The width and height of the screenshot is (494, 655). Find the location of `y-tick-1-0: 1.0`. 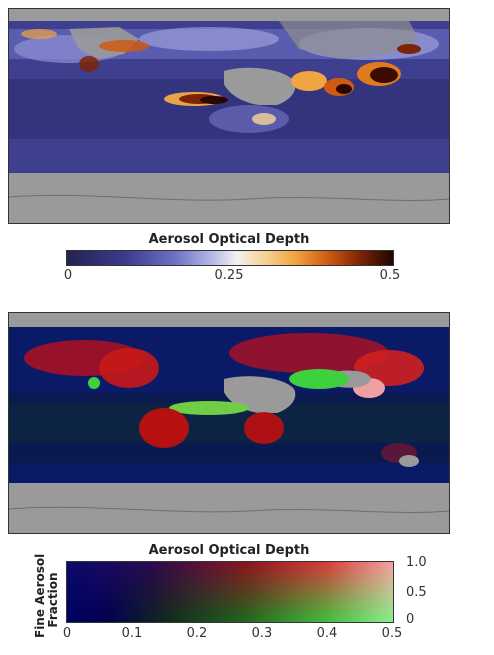

y-tick-1-0: 1.0 is located at coordinates (416, 562).